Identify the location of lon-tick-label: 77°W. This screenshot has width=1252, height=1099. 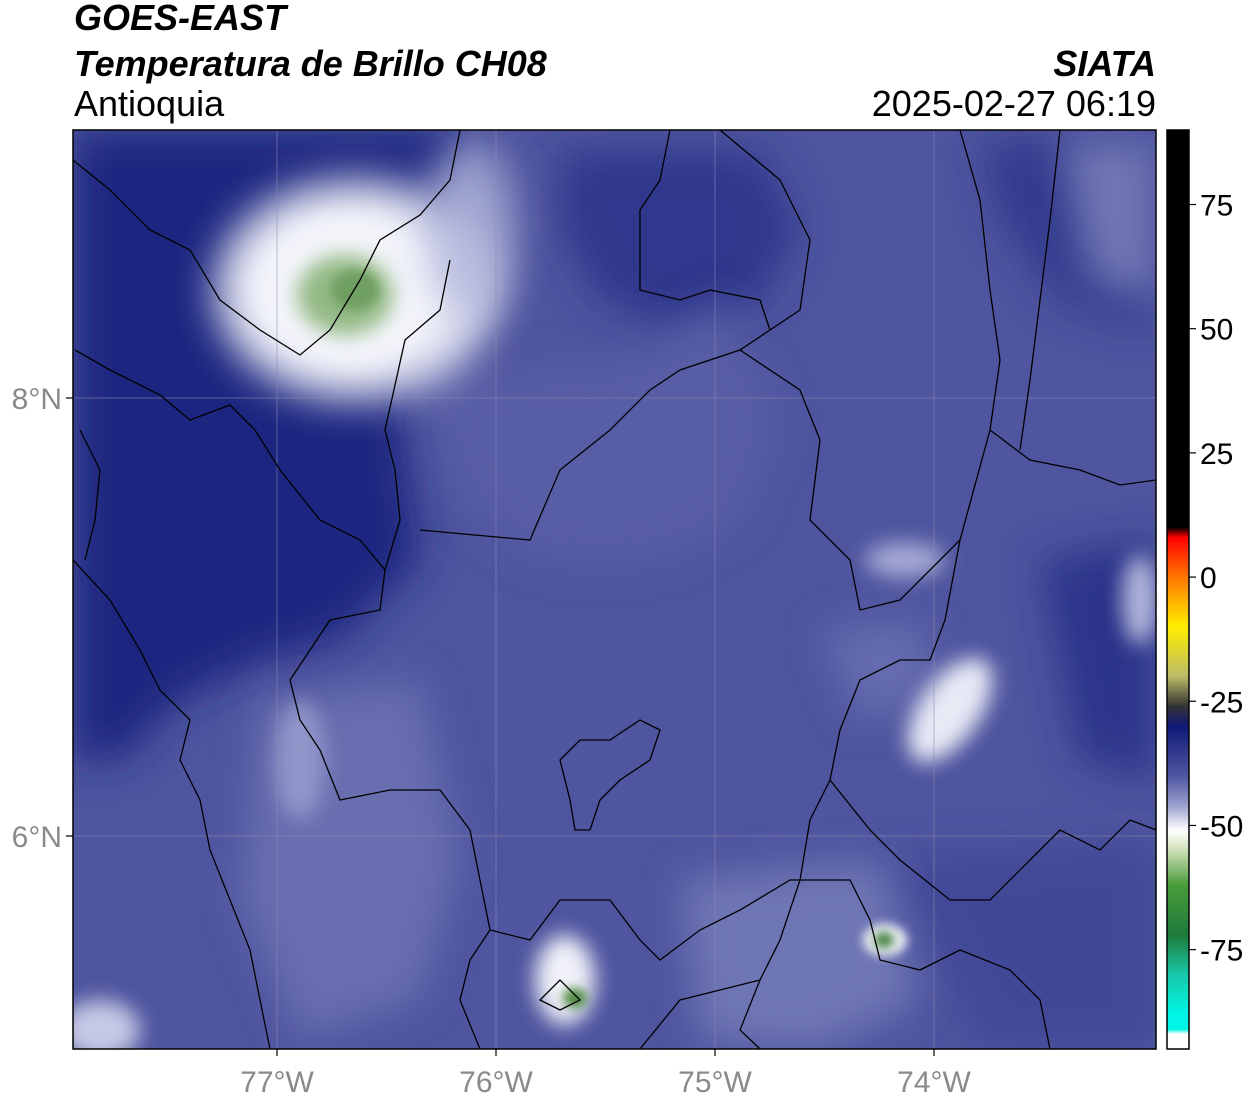
(277, 1082).